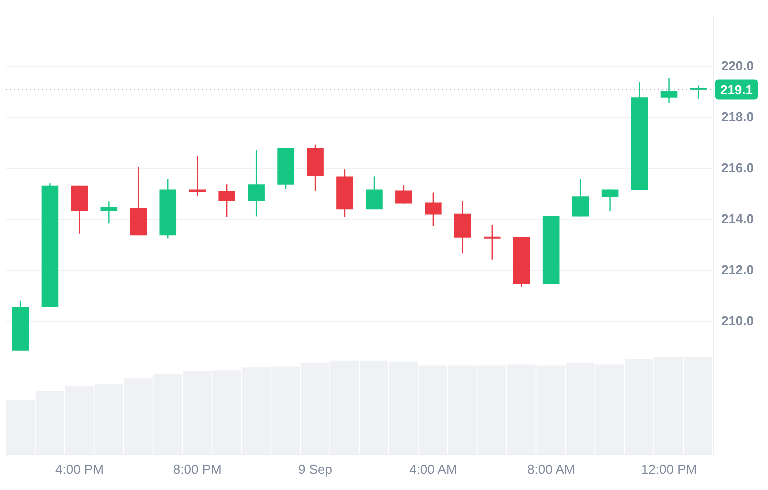 The height and width of the screenshot is (490, 768). Describe the element at coordinates (737, 320) in the screenshot. I see `y-tick-label: 210.0` at that location.